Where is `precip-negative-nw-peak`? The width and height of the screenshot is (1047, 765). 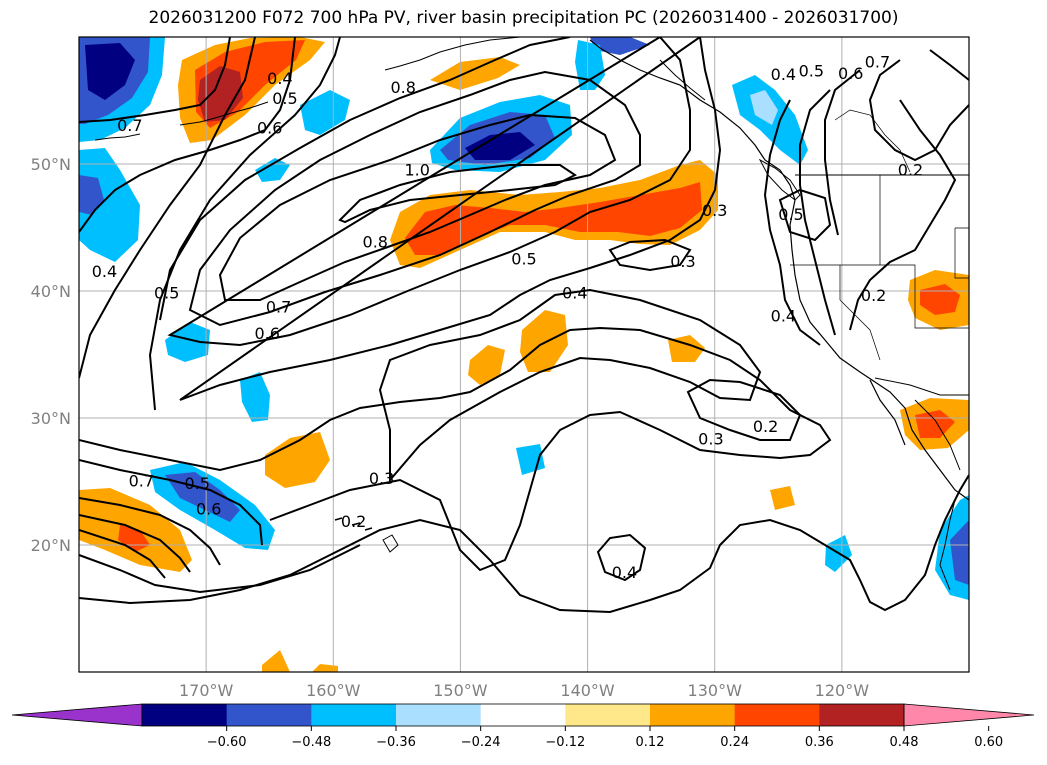
precip-negative-nw-peak is located at coordinates (110, 71).